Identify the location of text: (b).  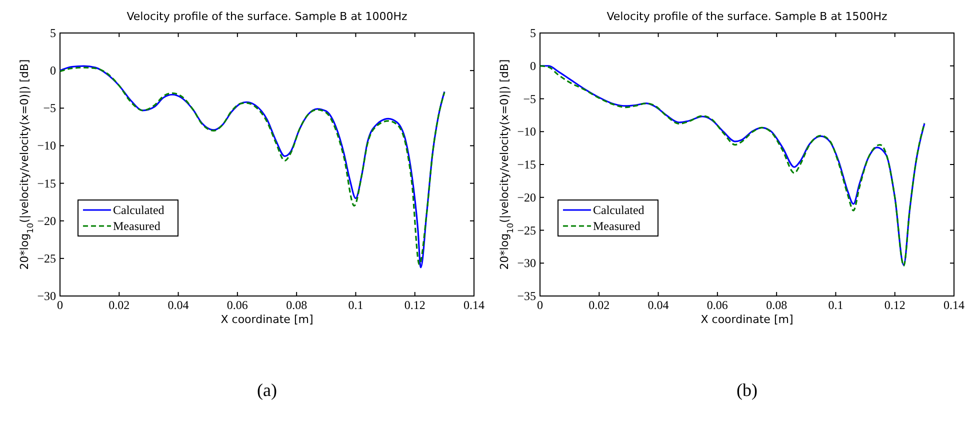
(747, 390).